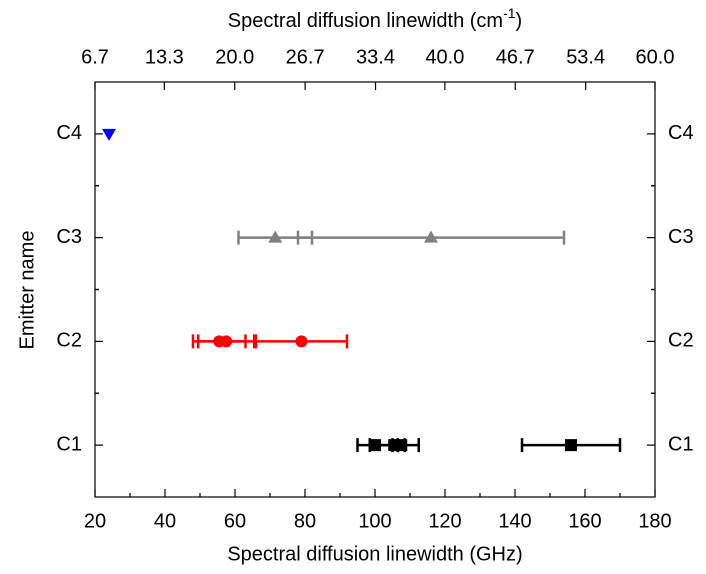 Image resolution: width=706 pixels, height=574 pixels. Describe the element at coordinates (27, 290) in the screenshot. I see `y-axis-label: Emitter name` at that location.